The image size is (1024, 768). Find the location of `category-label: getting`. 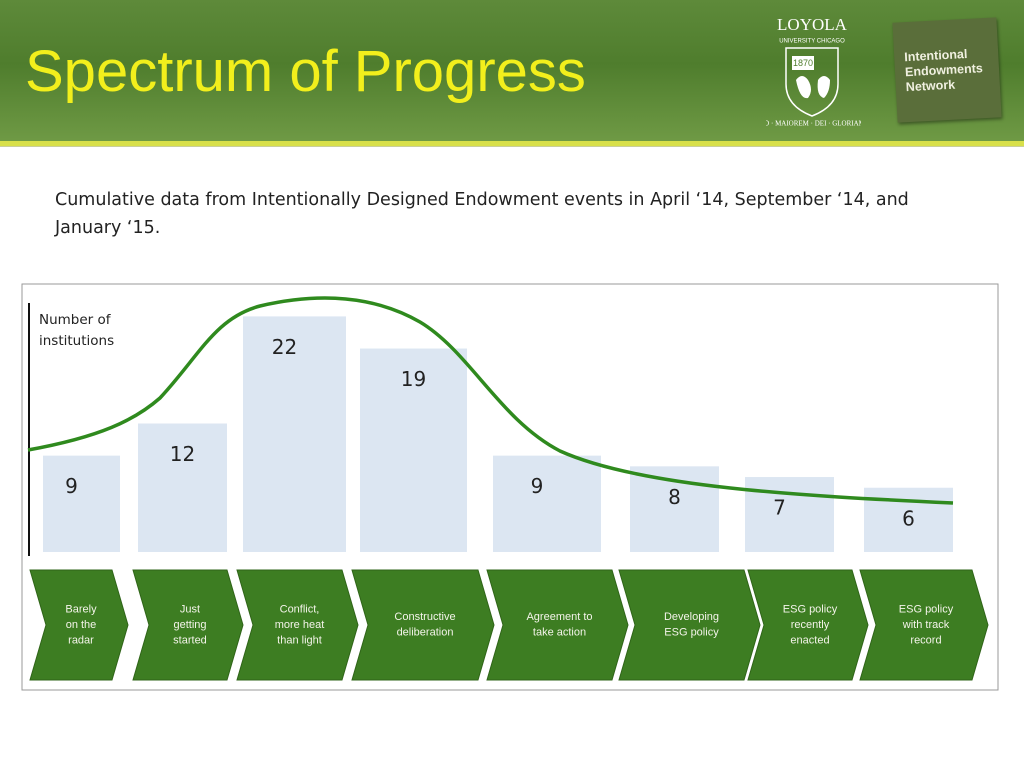

category-label: getting is located at coordinates (189, 625).